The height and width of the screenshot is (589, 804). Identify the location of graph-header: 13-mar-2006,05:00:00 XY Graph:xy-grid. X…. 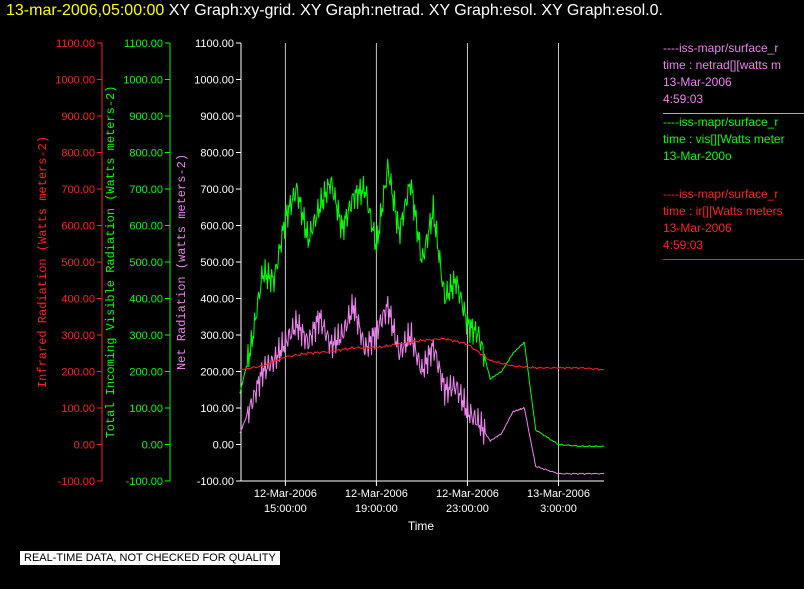
(334, 11).